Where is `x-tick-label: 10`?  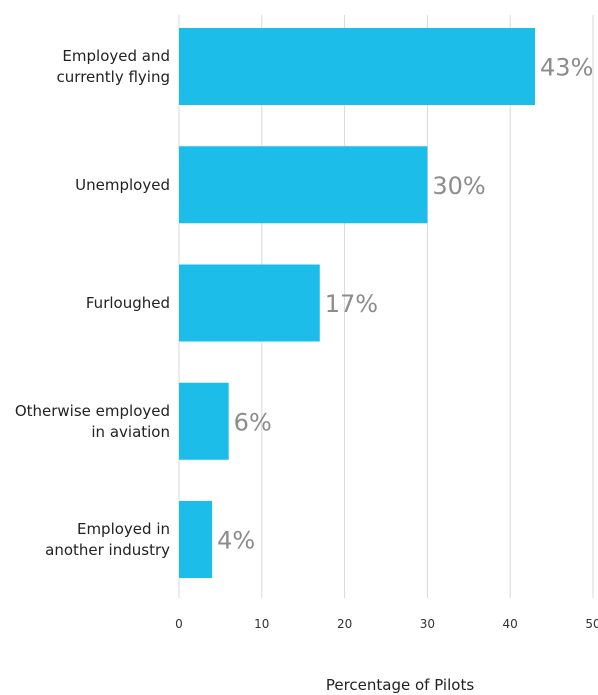
x-tick-label: 10 is located at coordinates (261, 624).